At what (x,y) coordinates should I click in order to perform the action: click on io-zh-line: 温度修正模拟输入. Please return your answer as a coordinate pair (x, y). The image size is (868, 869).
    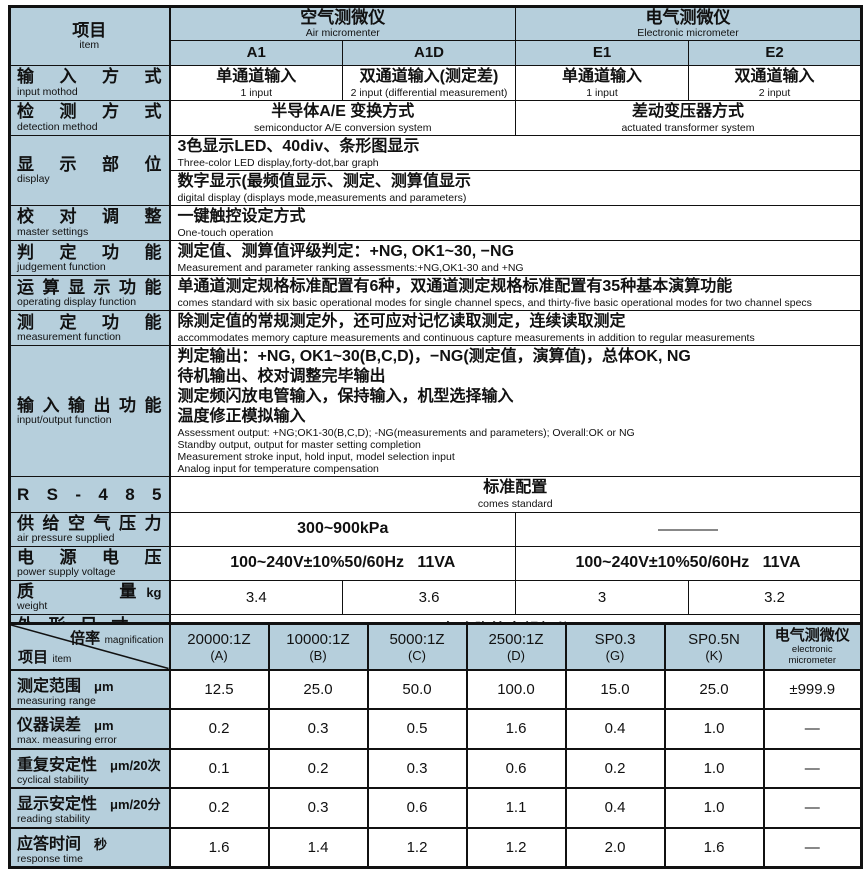
    Looking at the image, I should click on (241, 417).